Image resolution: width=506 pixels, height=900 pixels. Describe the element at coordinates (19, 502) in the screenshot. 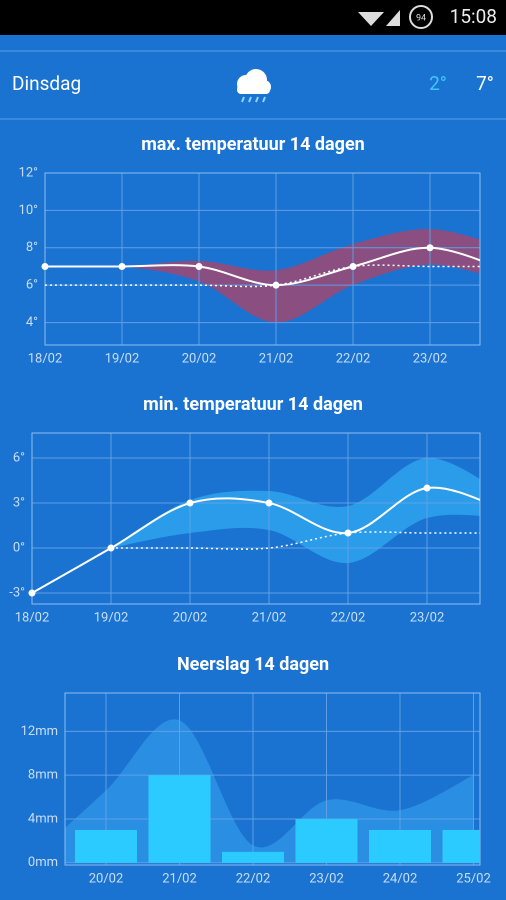

I see `y-tick-label: 3°` at that location.